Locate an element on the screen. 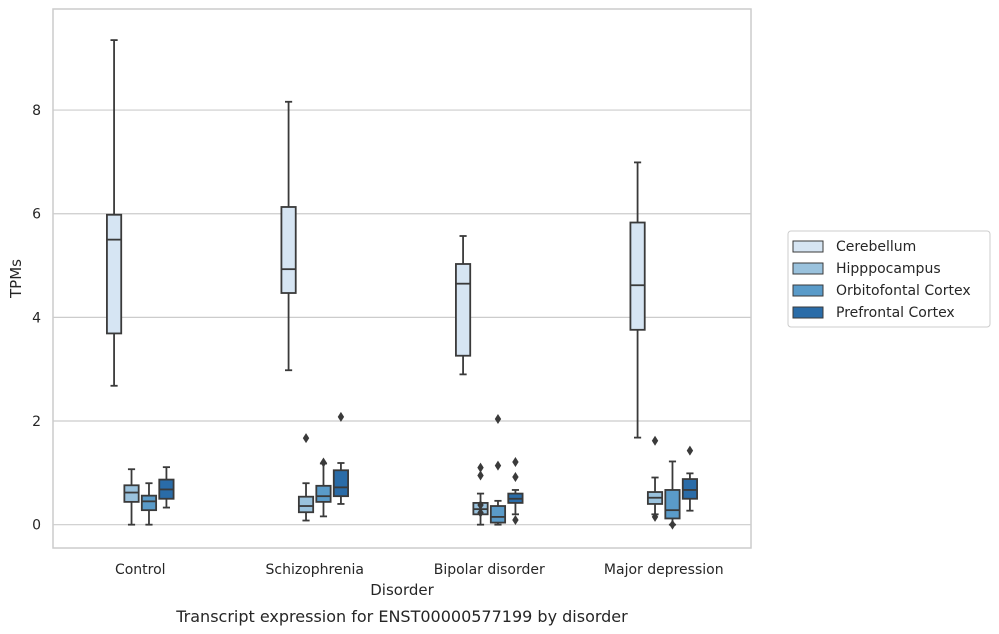 This screenshot has height=634, width=999. legend-label: Prefrontal Cortex is located at coordinates (895, 313).